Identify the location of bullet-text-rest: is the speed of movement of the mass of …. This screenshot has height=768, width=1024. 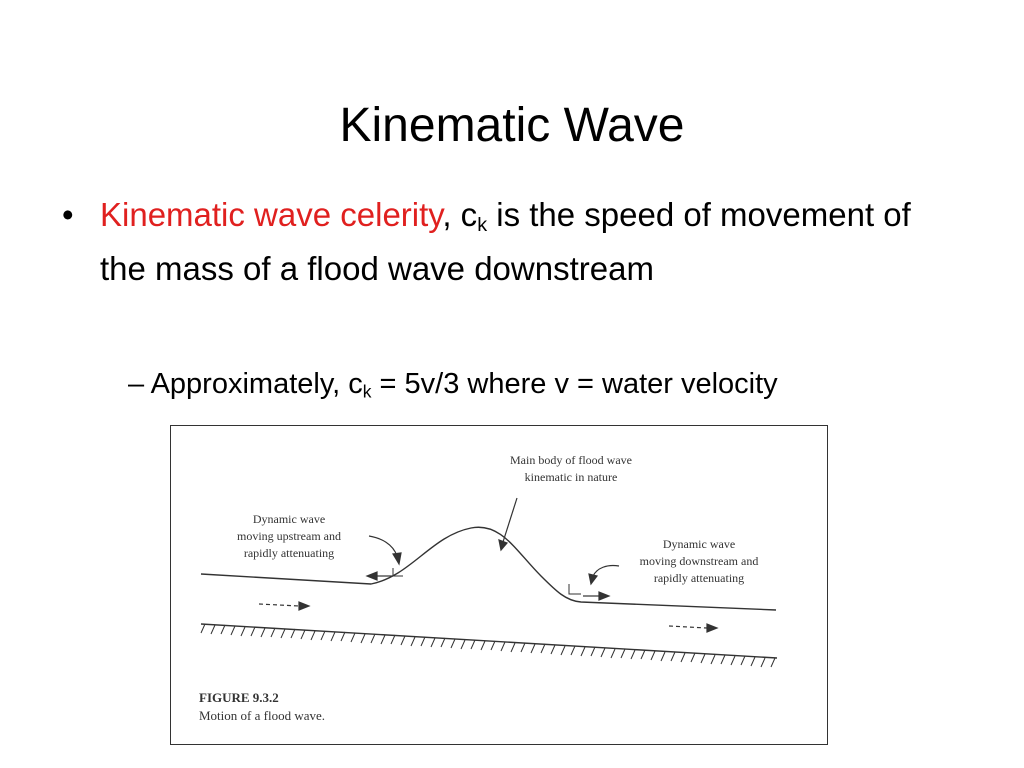
(505, 241).